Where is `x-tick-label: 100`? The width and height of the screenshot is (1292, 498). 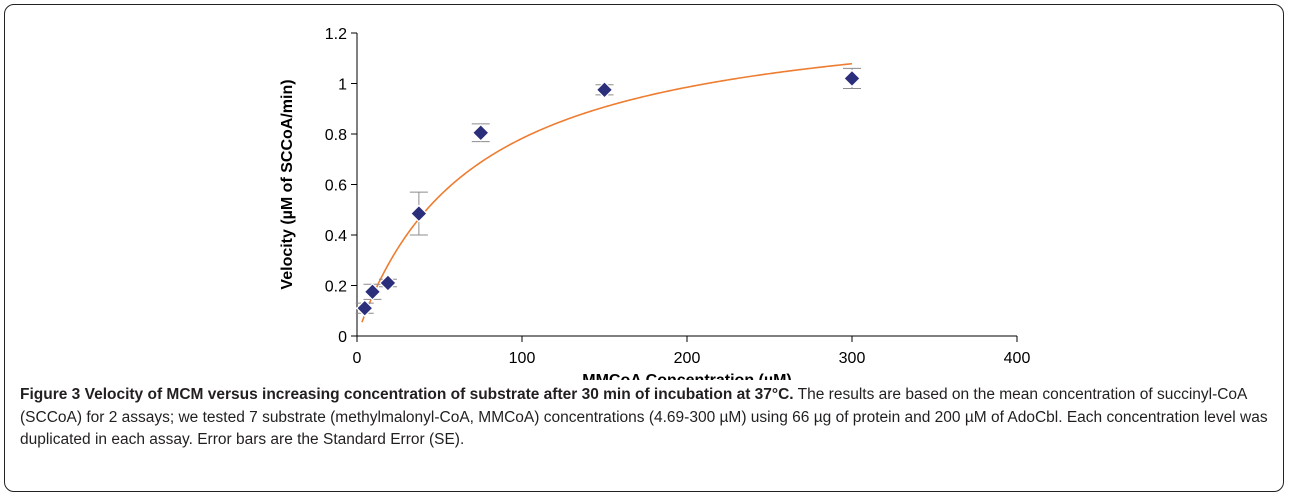 x-tick-label: 100 is located at coordinates (522, 358).